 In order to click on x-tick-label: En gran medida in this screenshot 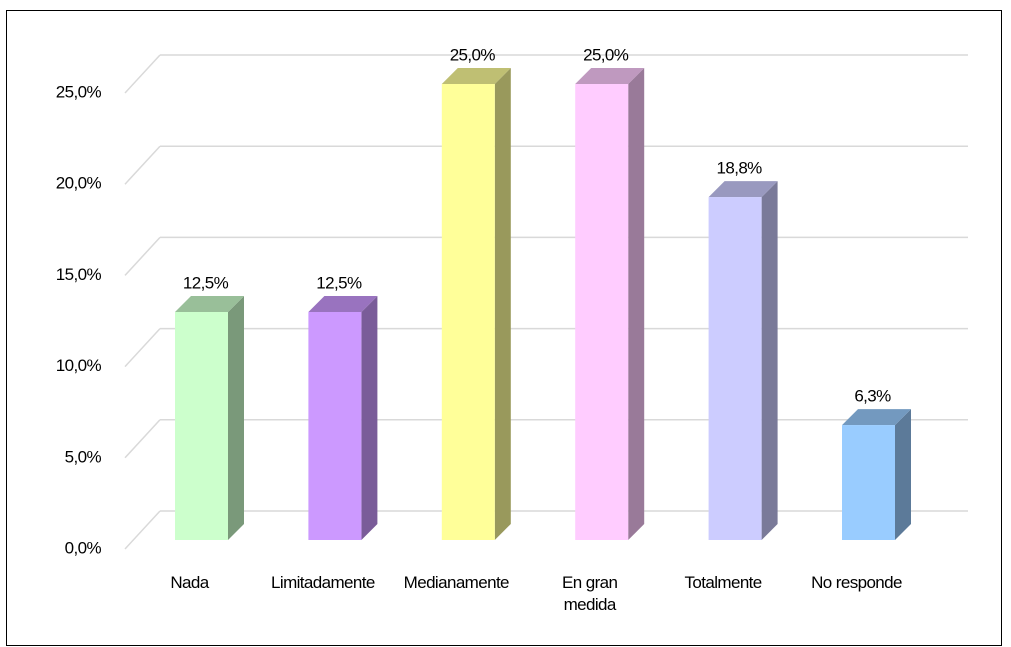, I will do `click(590, 593)`.